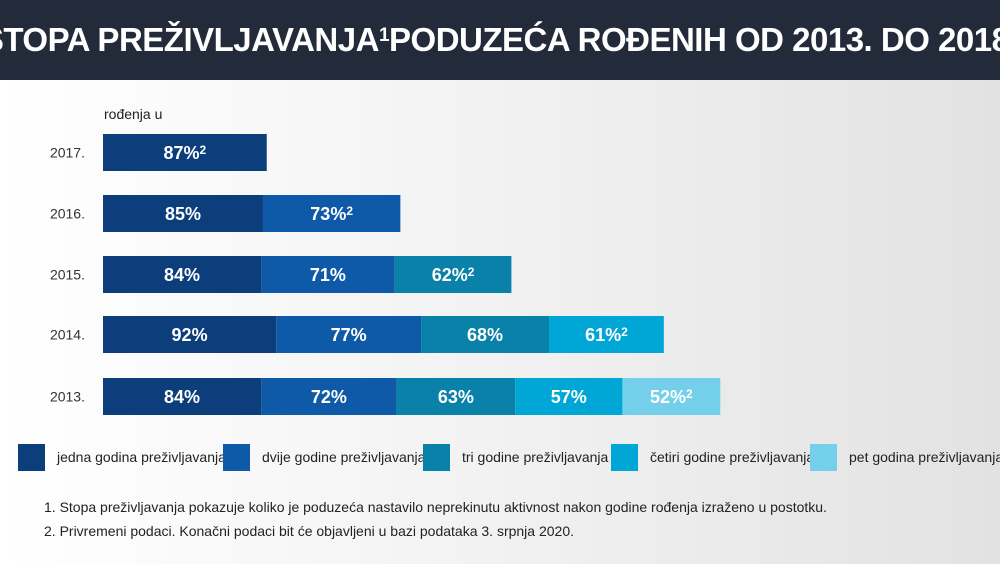 The image size is (1000, 564). I want to click on title-footnote-mark: 1, so click(384, 35).